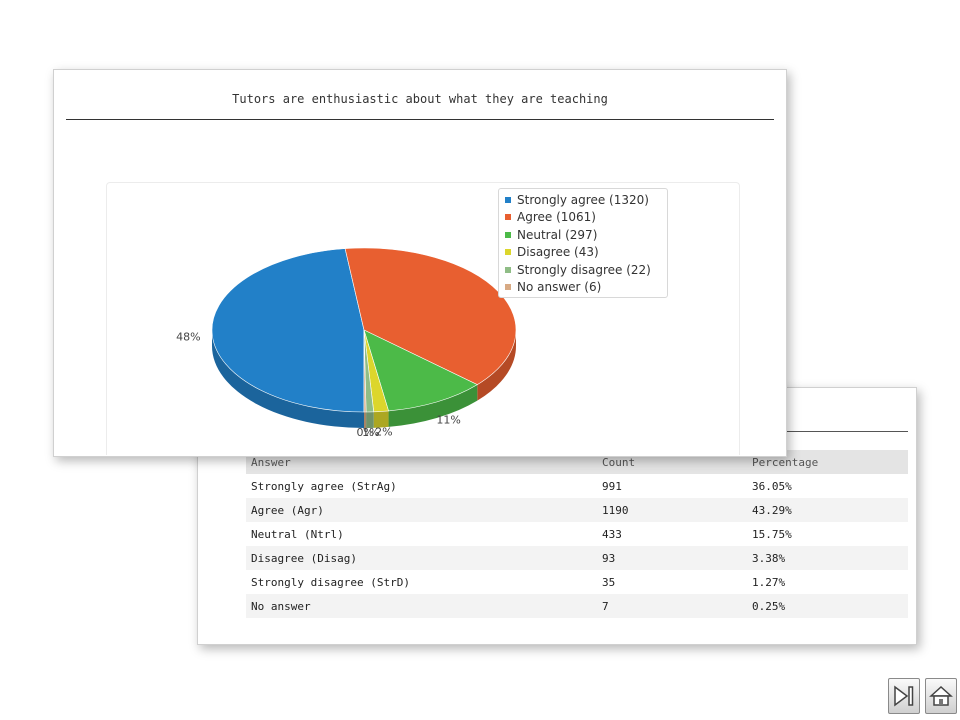 The height and width of the screenshot is (720, 960). I want to click on table-header-row: Answer Count Percentage, so click(577, 462).